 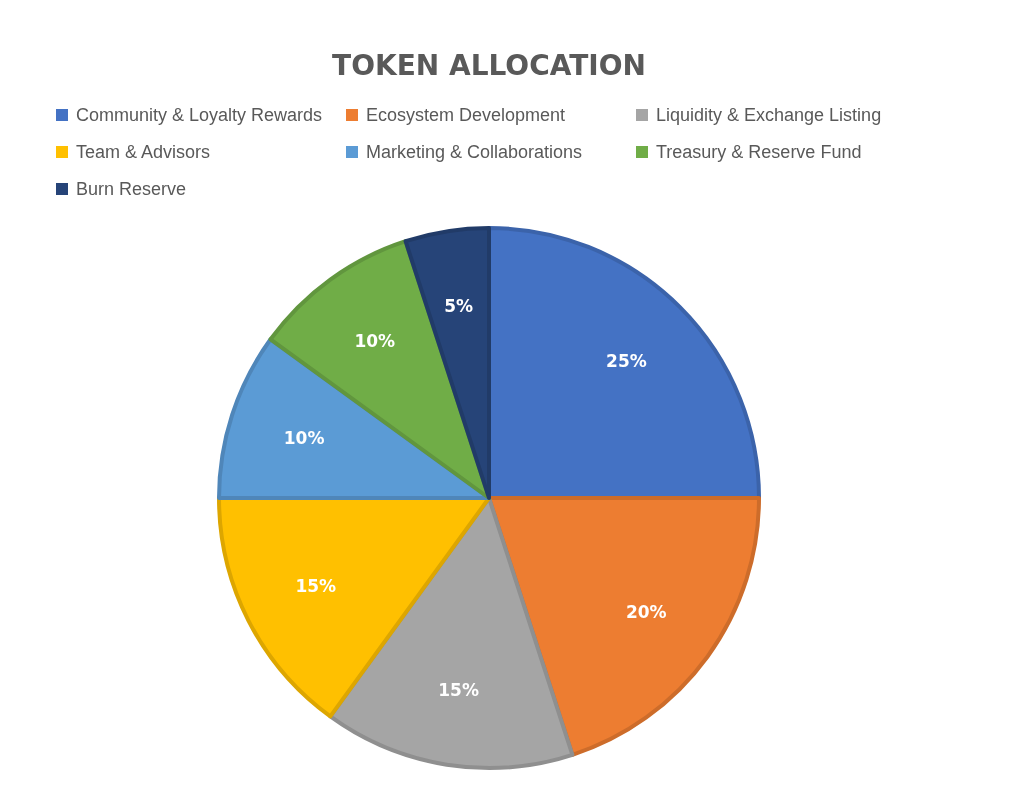 I want to click on legend-label: Marketing & Collaborations, so click(x=474, y=152).